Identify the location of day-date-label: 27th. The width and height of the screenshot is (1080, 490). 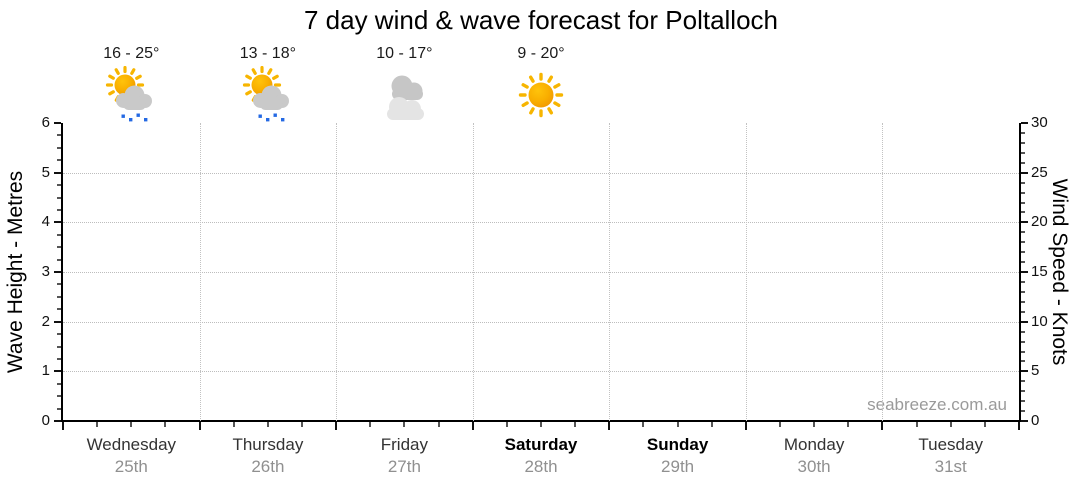
(404, 466).